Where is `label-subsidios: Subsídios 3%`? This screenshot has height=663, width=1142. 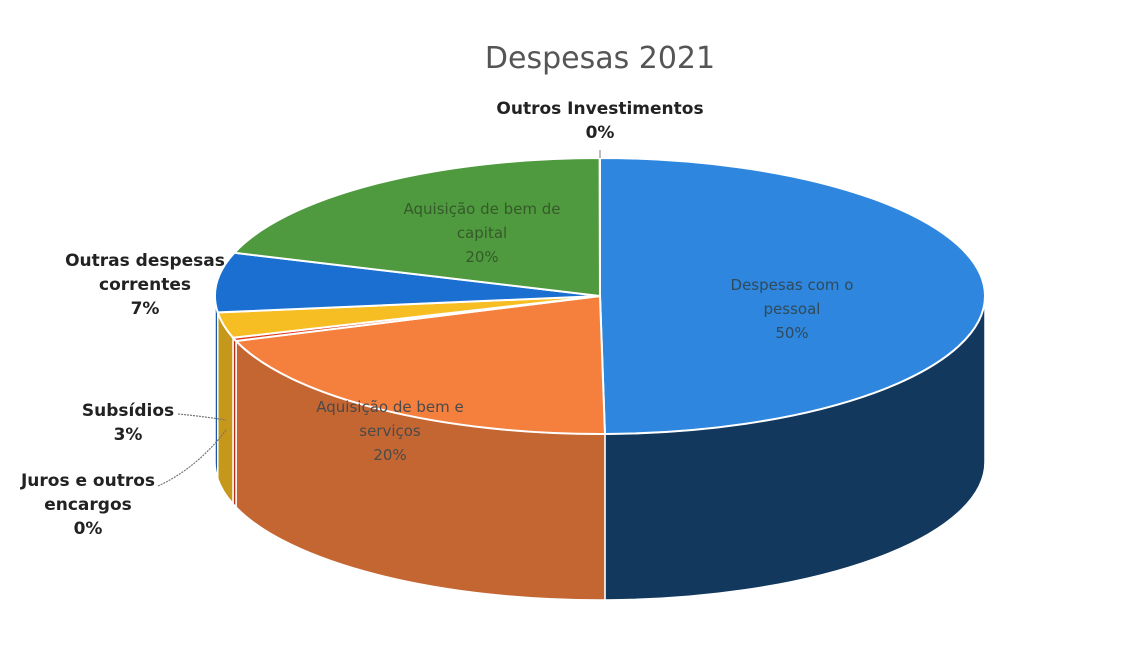
label-subsidios: Subsídios 3% is located at coordinates (128, 423).